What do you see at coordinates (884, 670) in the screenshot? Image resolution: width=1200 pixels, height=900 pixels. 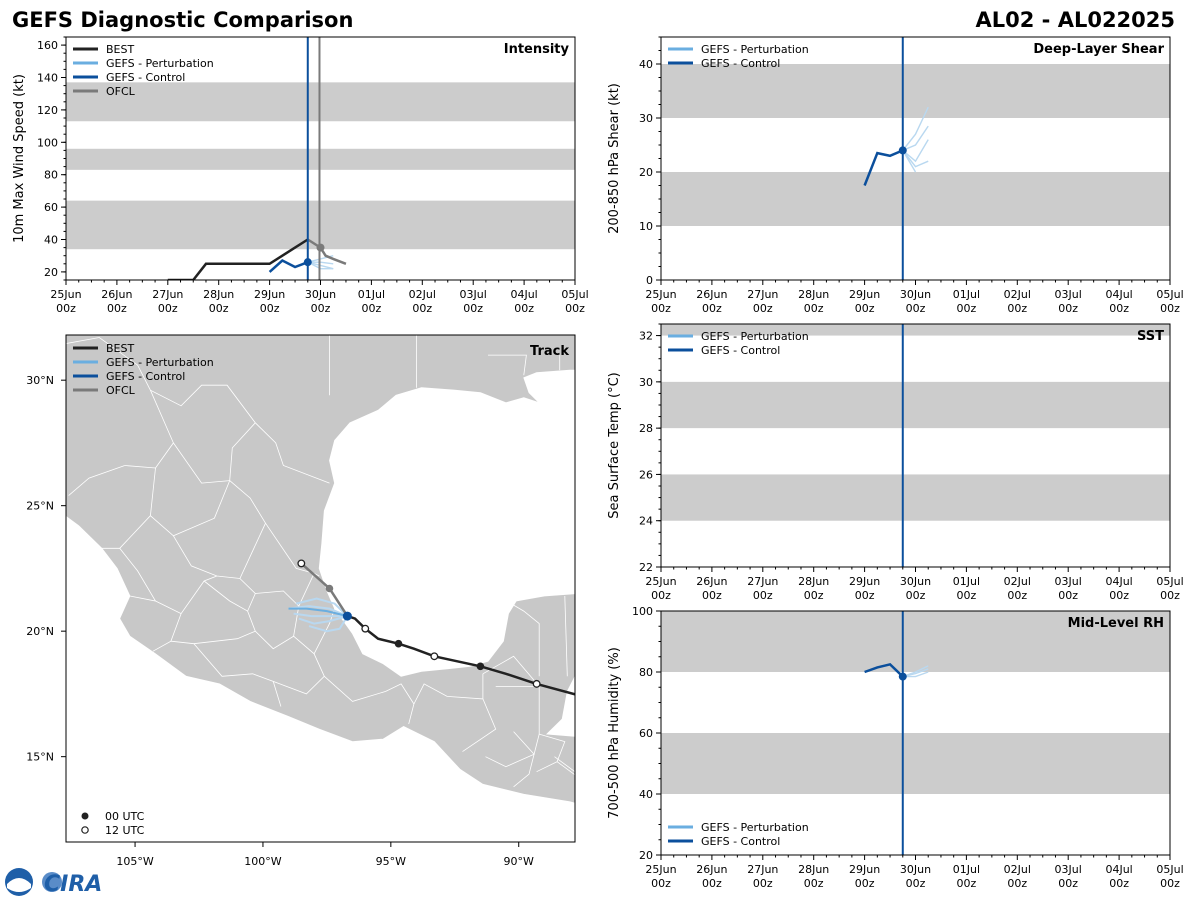 I see `gefs-control-line` at bounding box center [884, 670].